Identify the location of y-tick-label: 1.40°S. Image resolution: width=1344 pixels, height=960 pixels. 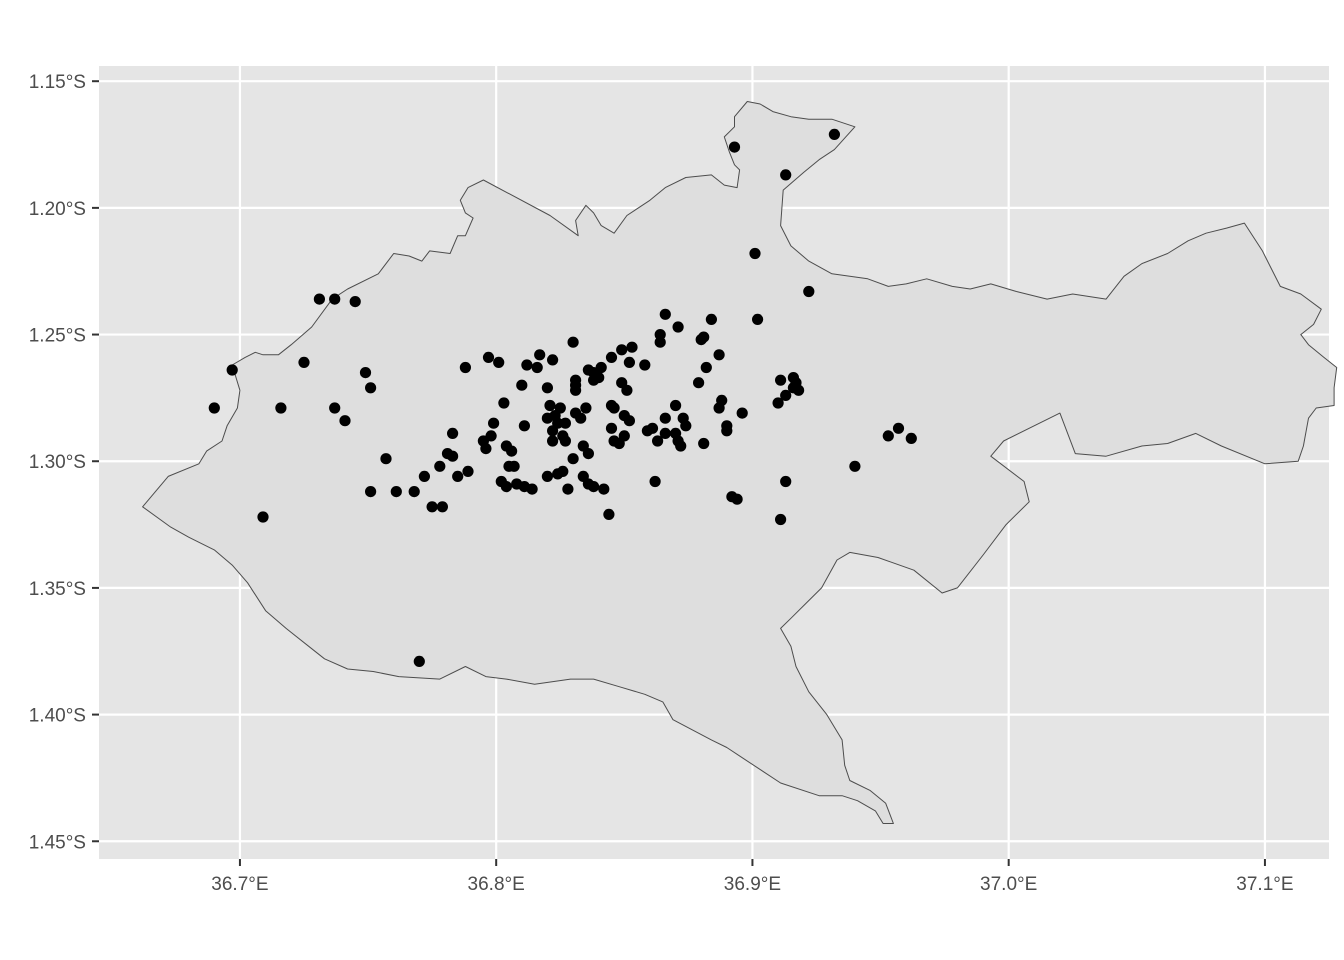
(57, 716).